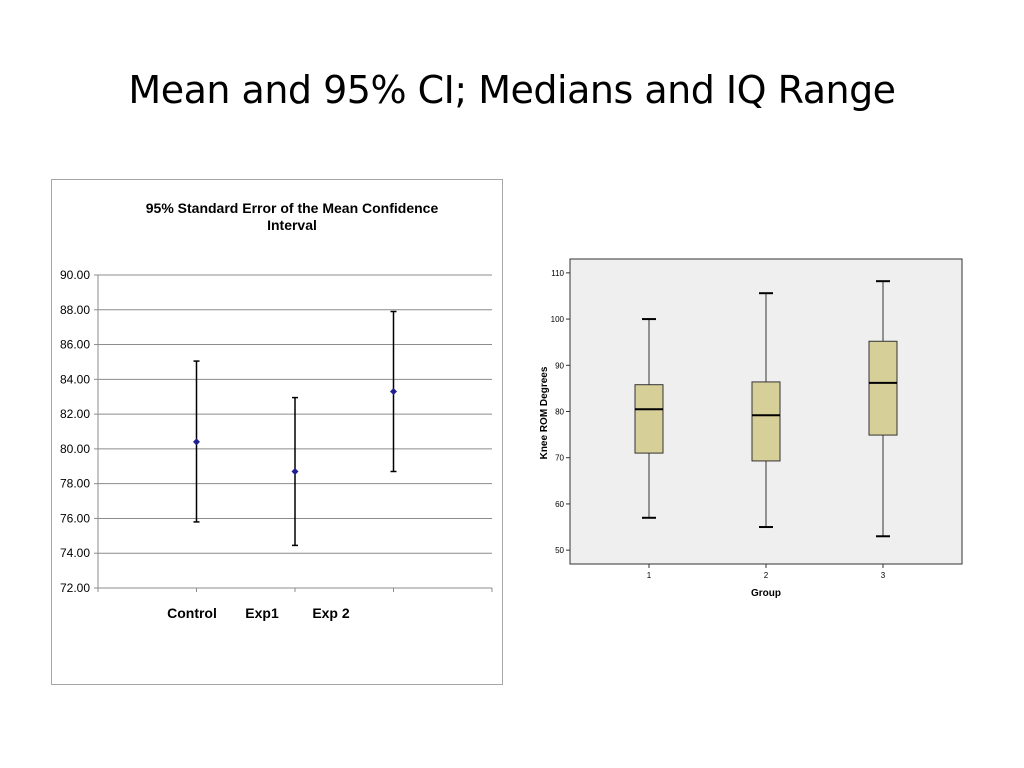 Image resolution: width=1024 pixels, height=768 pixels. What do you see at coordinates (75, 588) in the screenshot?
I see `ci-y-tick-label: 72.00` at bounding box center [75, 588].